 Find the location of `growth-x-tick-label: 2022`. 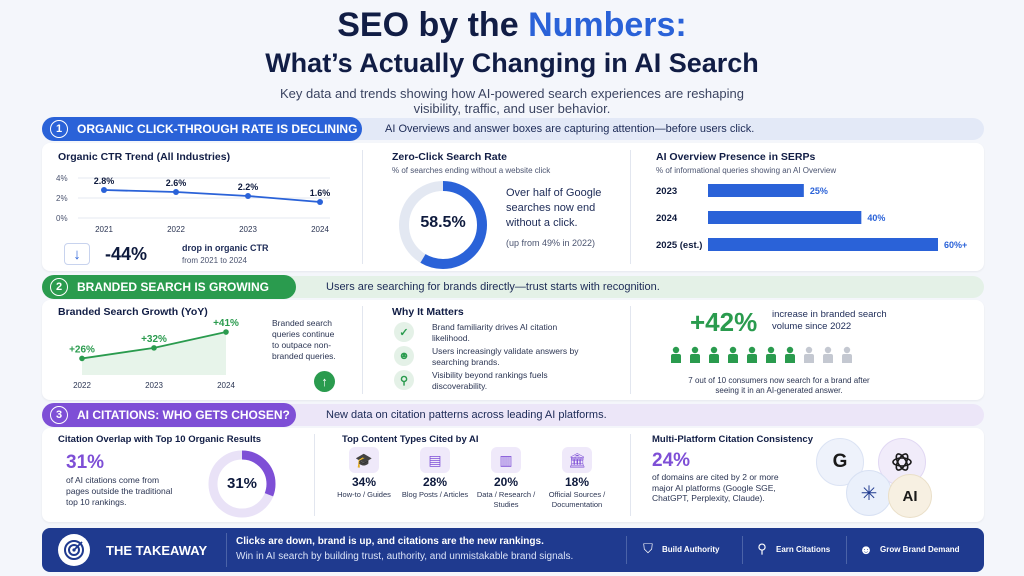

growth-x-tick-label: 2022 is located at coordinates (82, 385).